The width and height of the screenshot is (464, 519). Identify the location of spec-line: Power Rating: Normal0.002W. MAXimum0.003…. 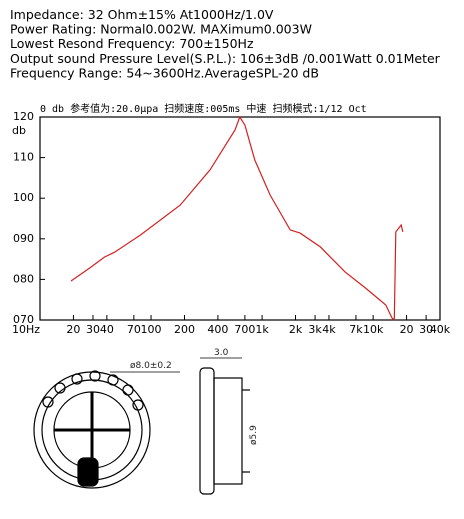
(161, 29).